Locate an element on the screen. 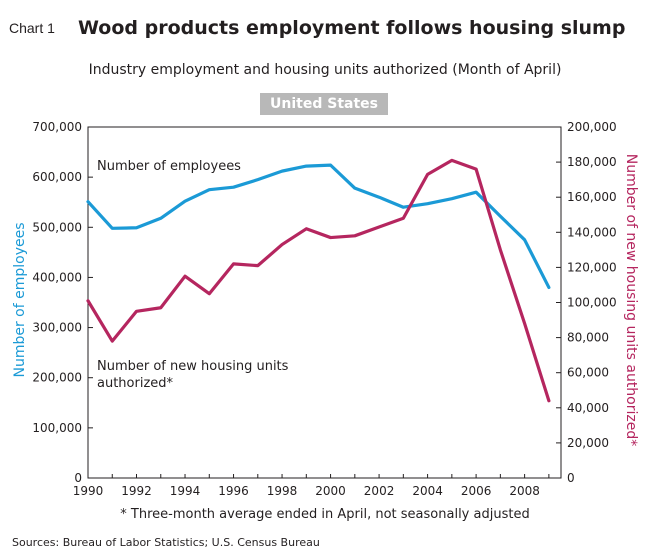 This screenshot has width=650, height=557. right-axis-tick-label: 40,000 is located at coordinates (588, 408).